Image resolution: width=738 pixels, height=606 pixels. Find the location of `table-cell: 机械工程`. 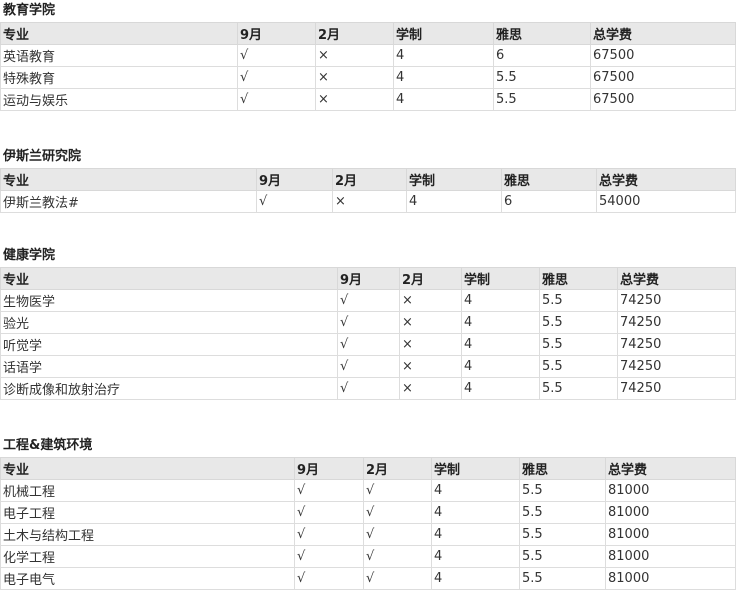

table-cell: 机械工程 is located at coordinates (147, 490).